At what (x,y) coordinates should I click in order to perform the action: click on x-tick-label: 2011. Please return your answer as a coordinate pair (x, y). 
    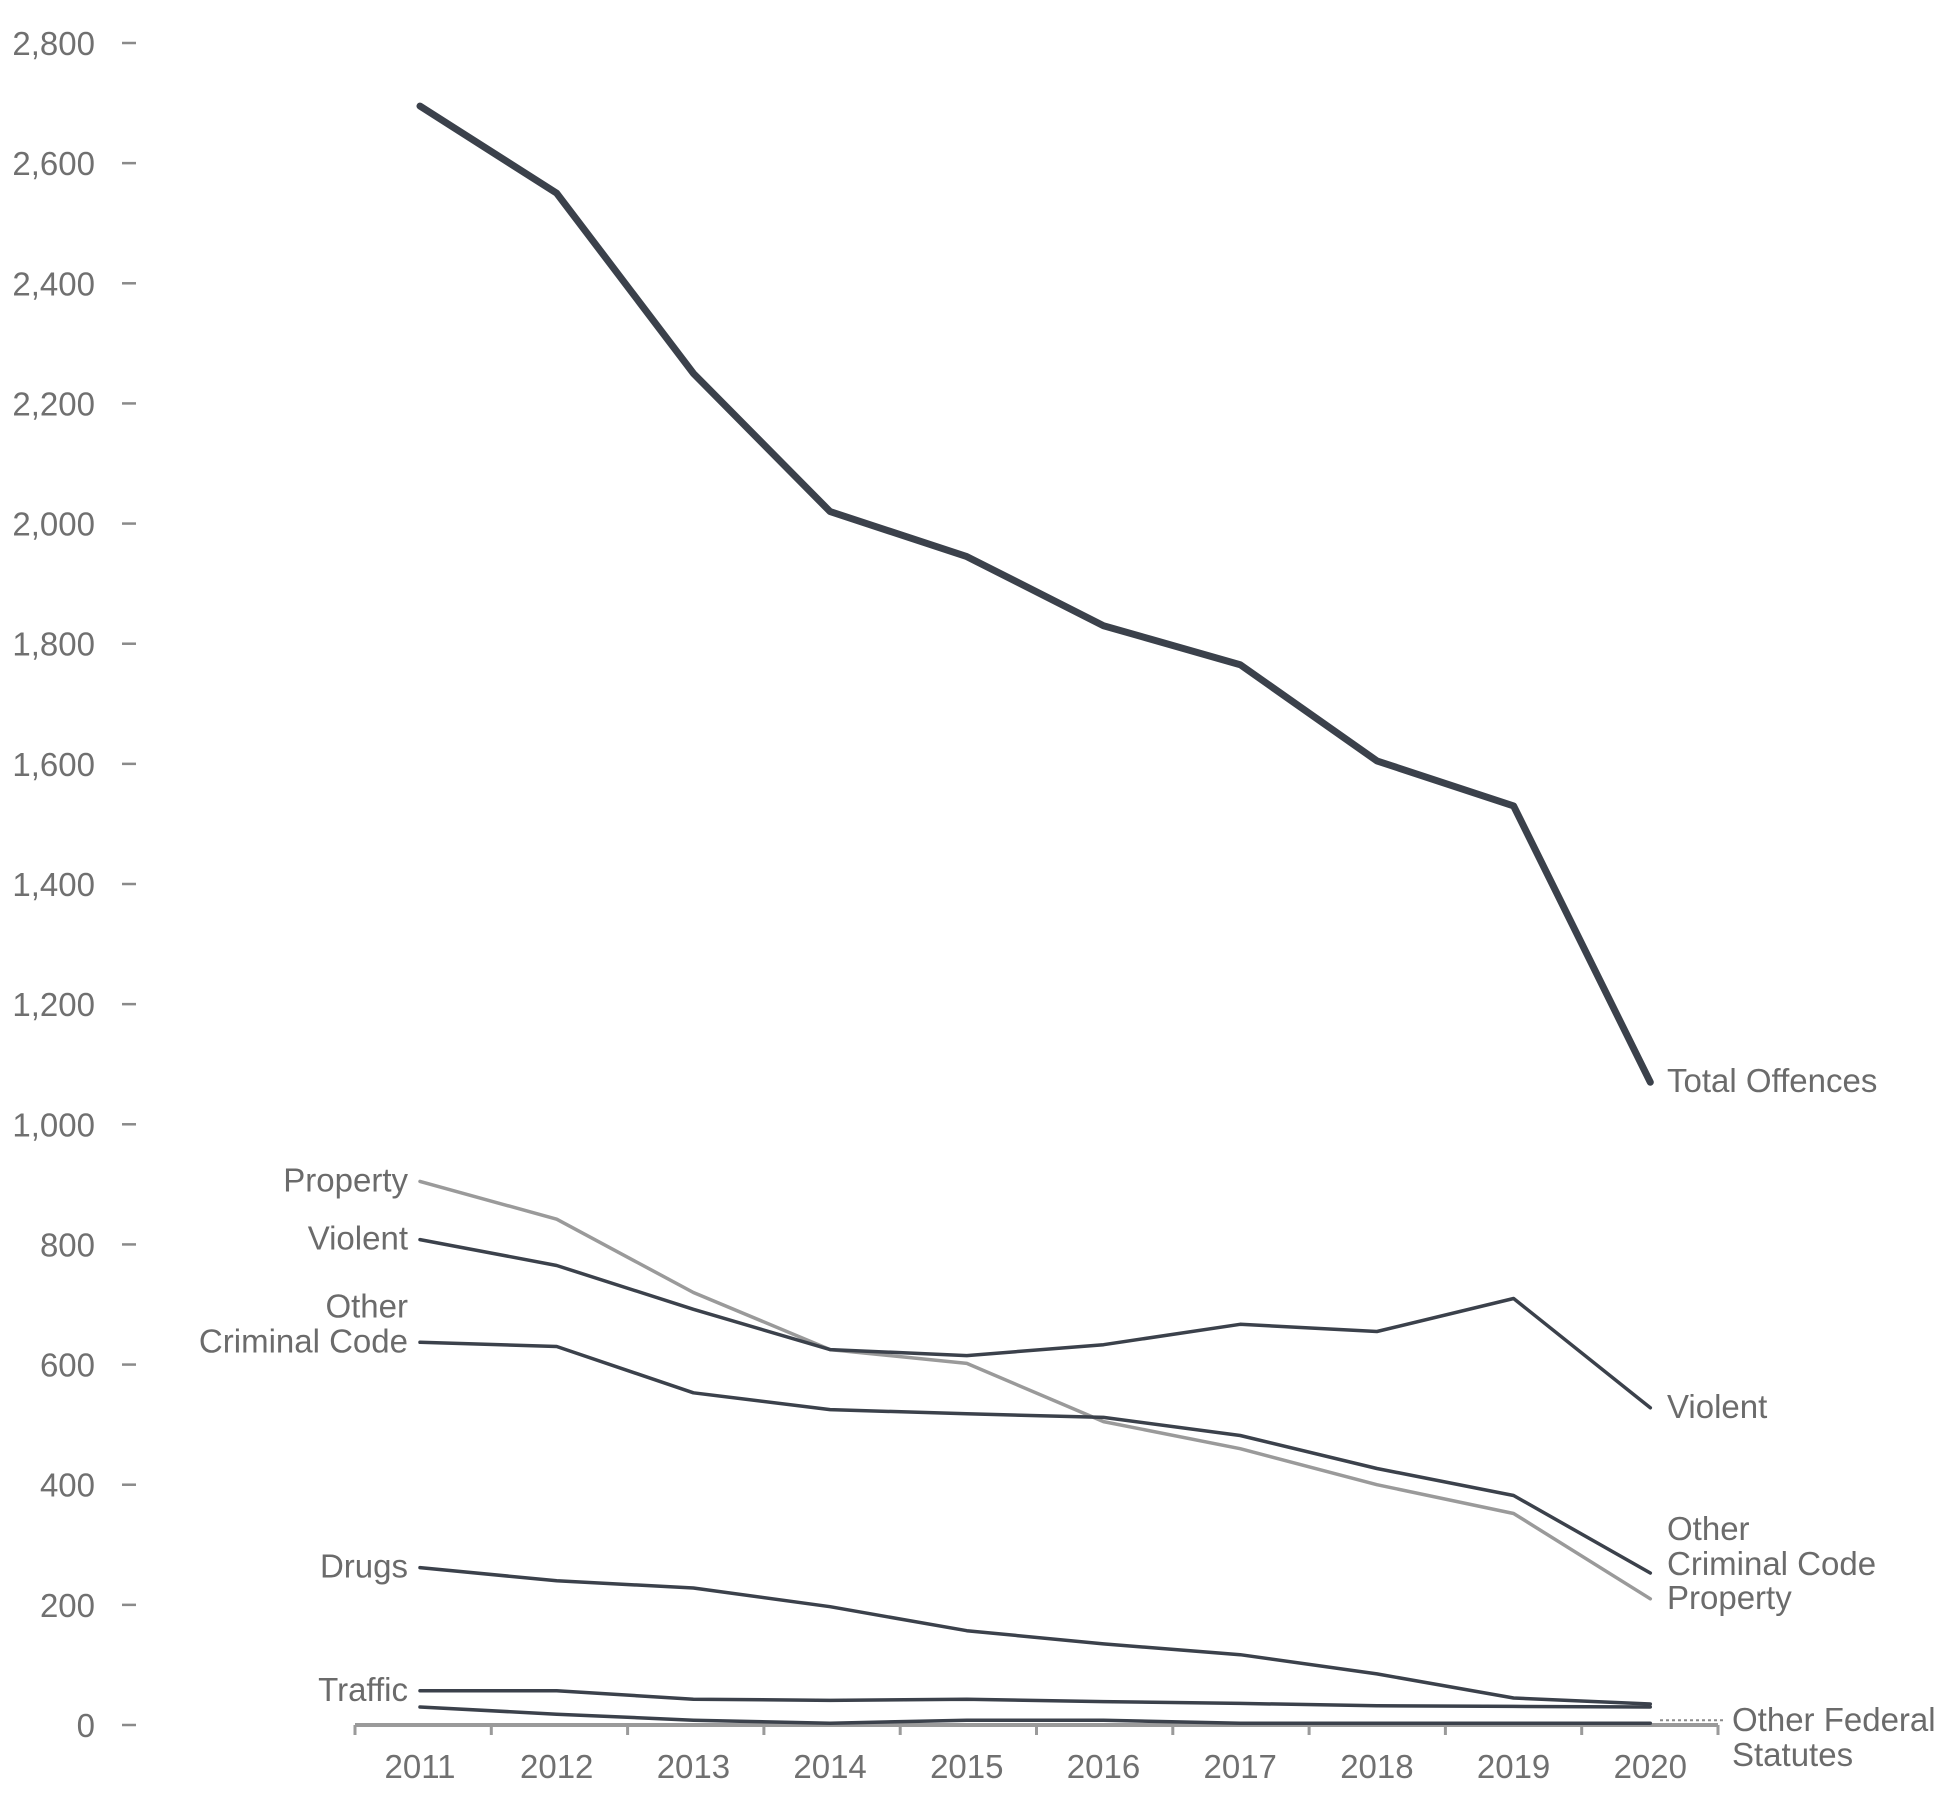
    Looking at the image, I should click on (420, 1766).